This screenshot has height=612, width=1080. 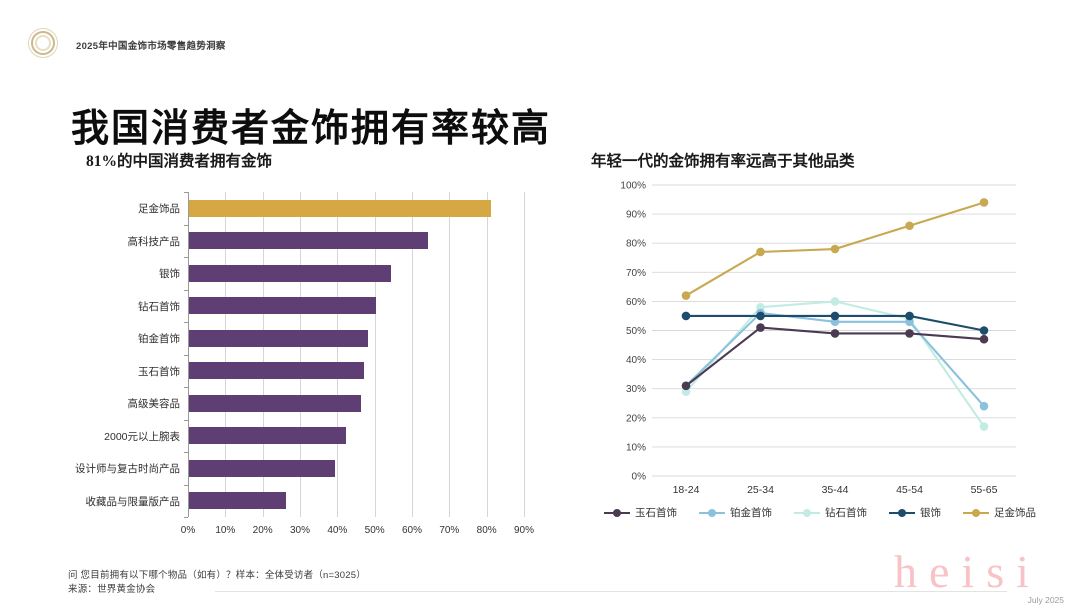 What do you see at coordinates (984, 490) in the screenshot?
I see `x-tick-label: 55-65` at bounding box center [984, 490].